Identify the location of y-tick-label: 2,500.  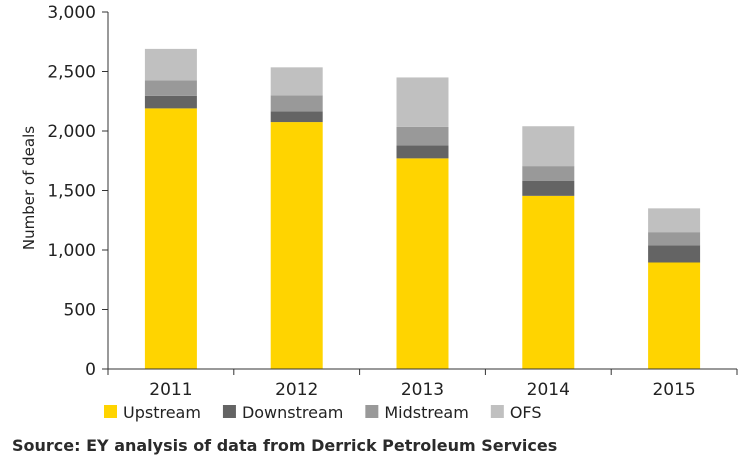
(71, 73).